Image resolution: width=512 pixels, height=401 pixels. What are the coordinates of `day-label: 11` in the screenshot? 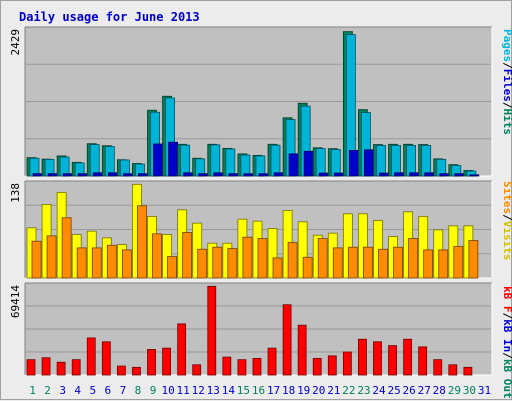 It's located at (183, 390).